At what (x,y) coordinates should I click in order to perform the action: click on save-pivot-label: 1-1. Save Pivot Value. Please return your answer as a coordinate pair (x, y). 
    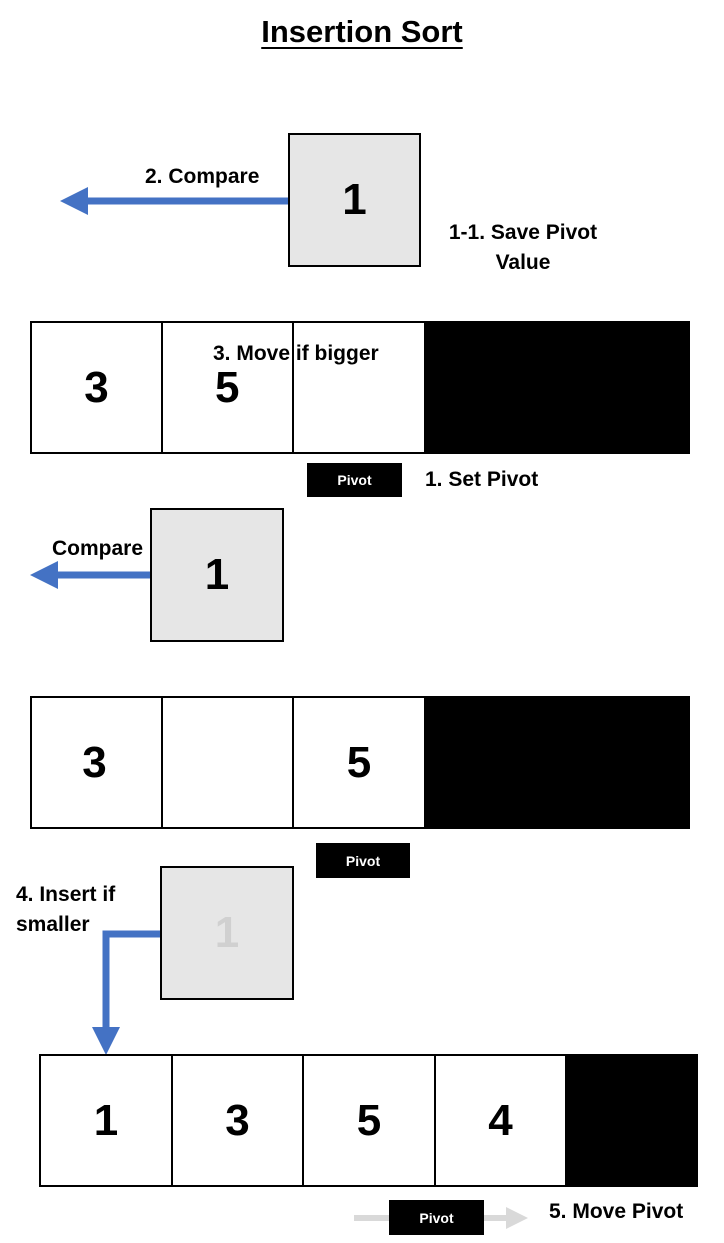
    Looking at the image, I should click on (523, 247).